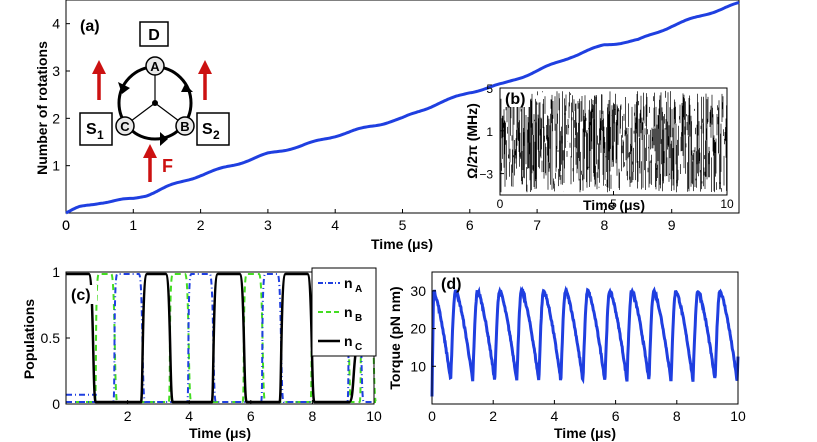  I want to click on panel-d-tag: (d), so click(451, 284).